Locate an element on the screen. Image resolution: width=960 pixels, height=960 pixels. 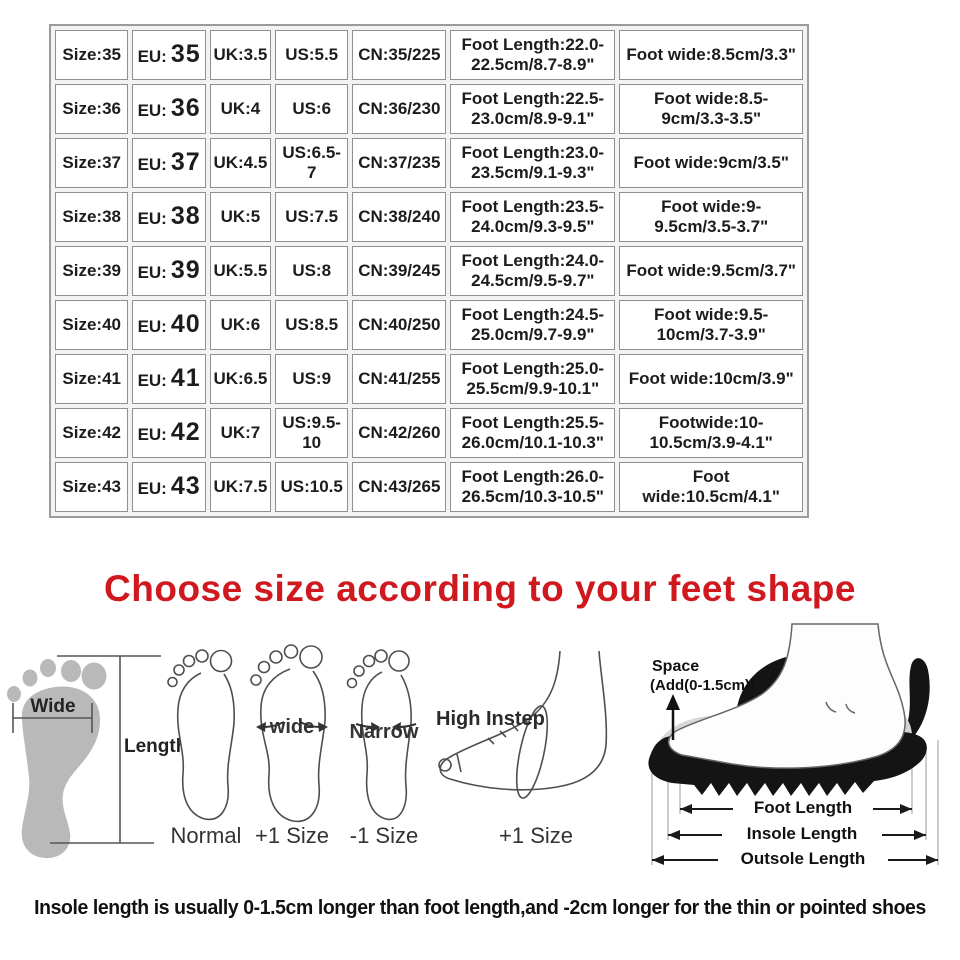
eu-value: 38 is located at coordinates (185, 216).